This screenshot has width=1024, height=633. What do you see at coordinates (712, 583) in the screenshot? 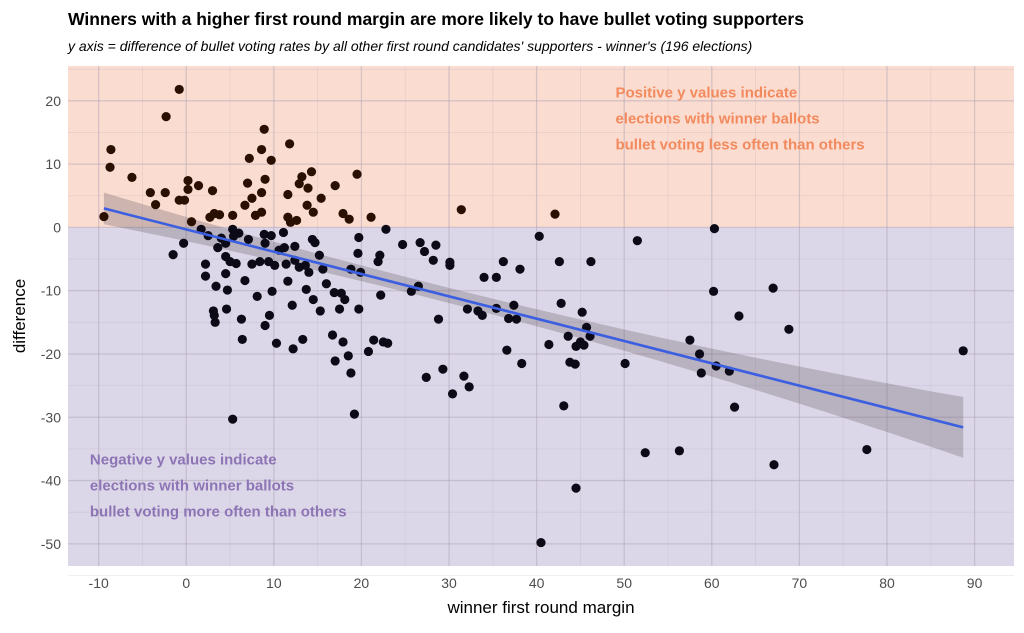
I see `x-tick-label: 60` at bounding box center [712, 583].